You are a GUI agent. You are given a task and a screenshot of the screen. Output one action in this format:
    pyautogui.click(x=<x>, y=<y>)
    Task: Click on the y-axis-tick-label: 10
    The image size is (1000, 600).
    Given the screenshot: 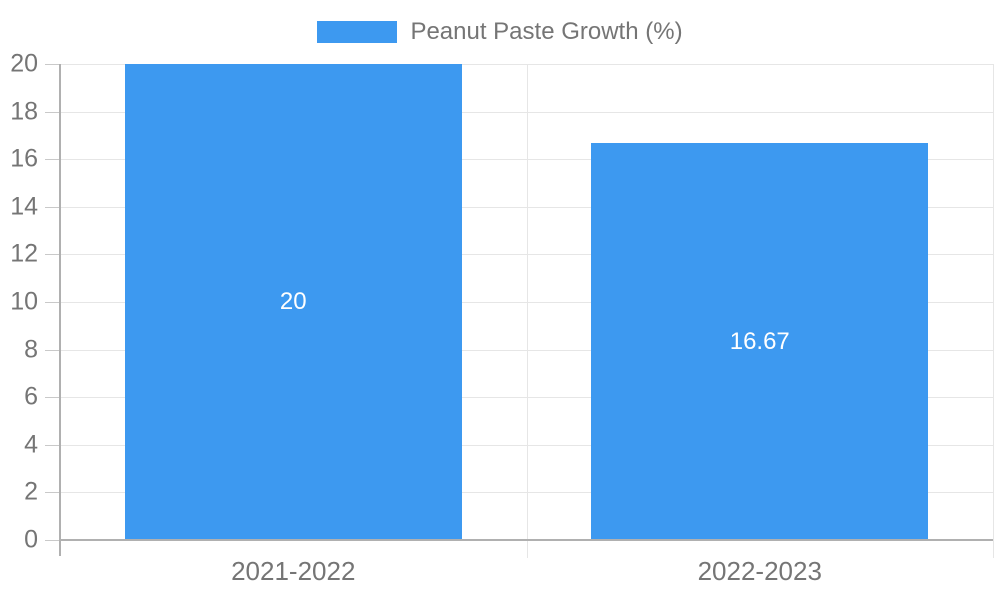 What is the action you would take?
    pyautogui.click(x=24, y=301)
    